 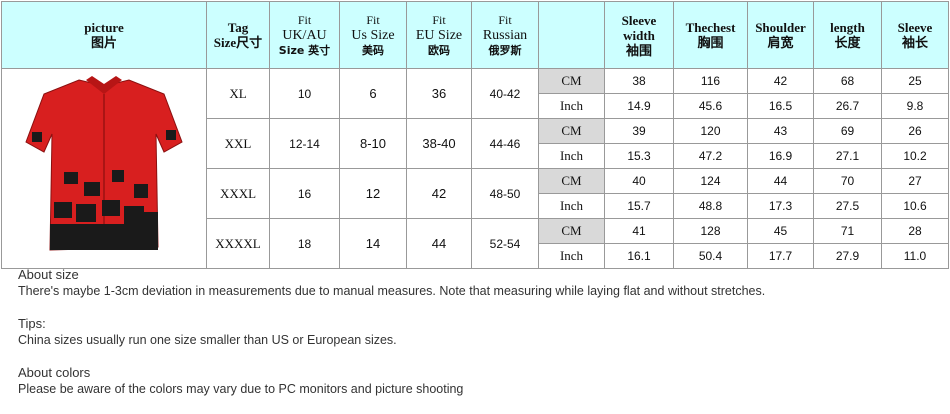 I want to click on header-cell: Thechest 胸围, so click(x=710, y=35).